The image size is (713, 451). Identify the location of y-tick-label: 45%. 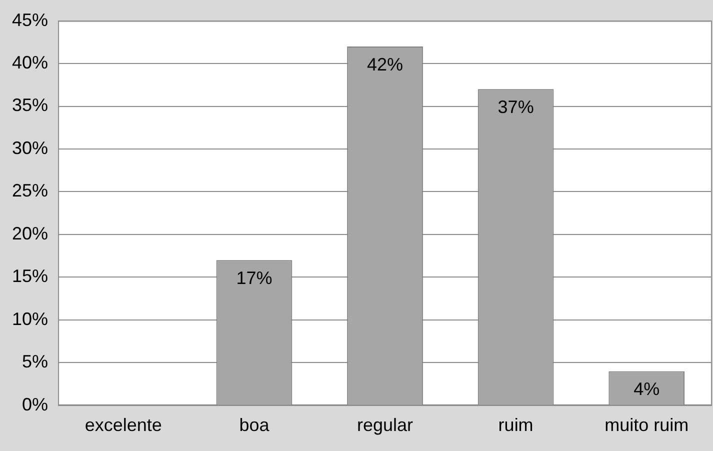
(30, 20).